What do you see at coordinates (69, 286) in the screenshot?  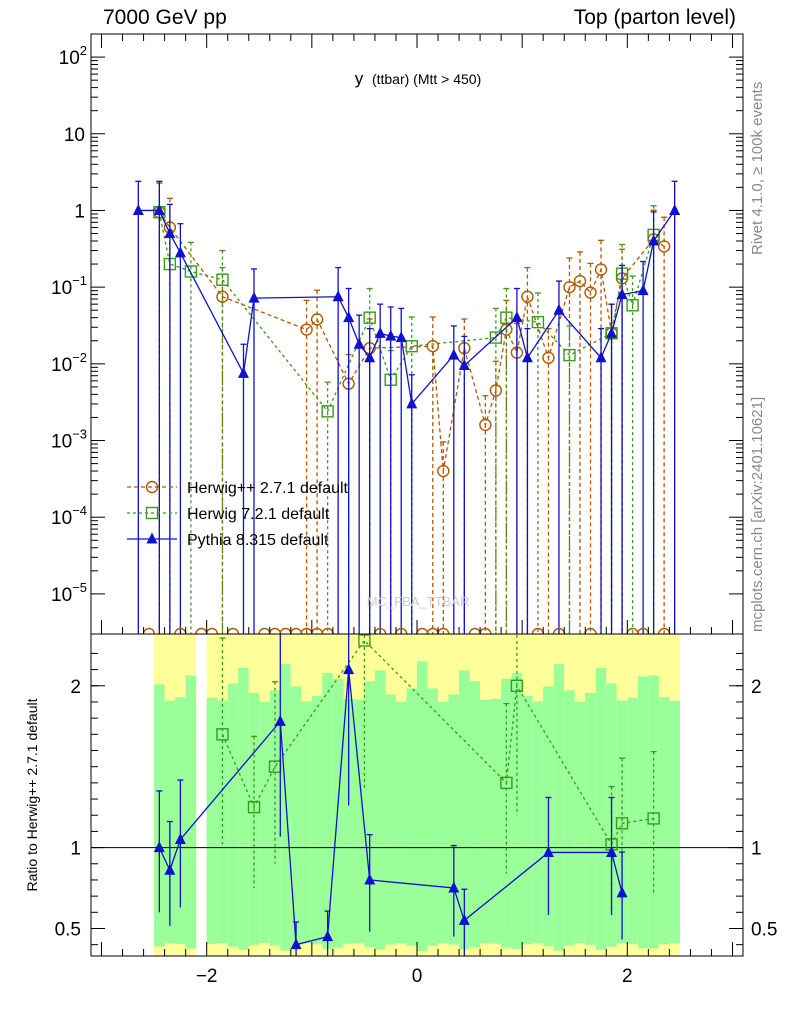 I see `main-y-tick-label: 10⁻¹` at bounding box center [69, 286].